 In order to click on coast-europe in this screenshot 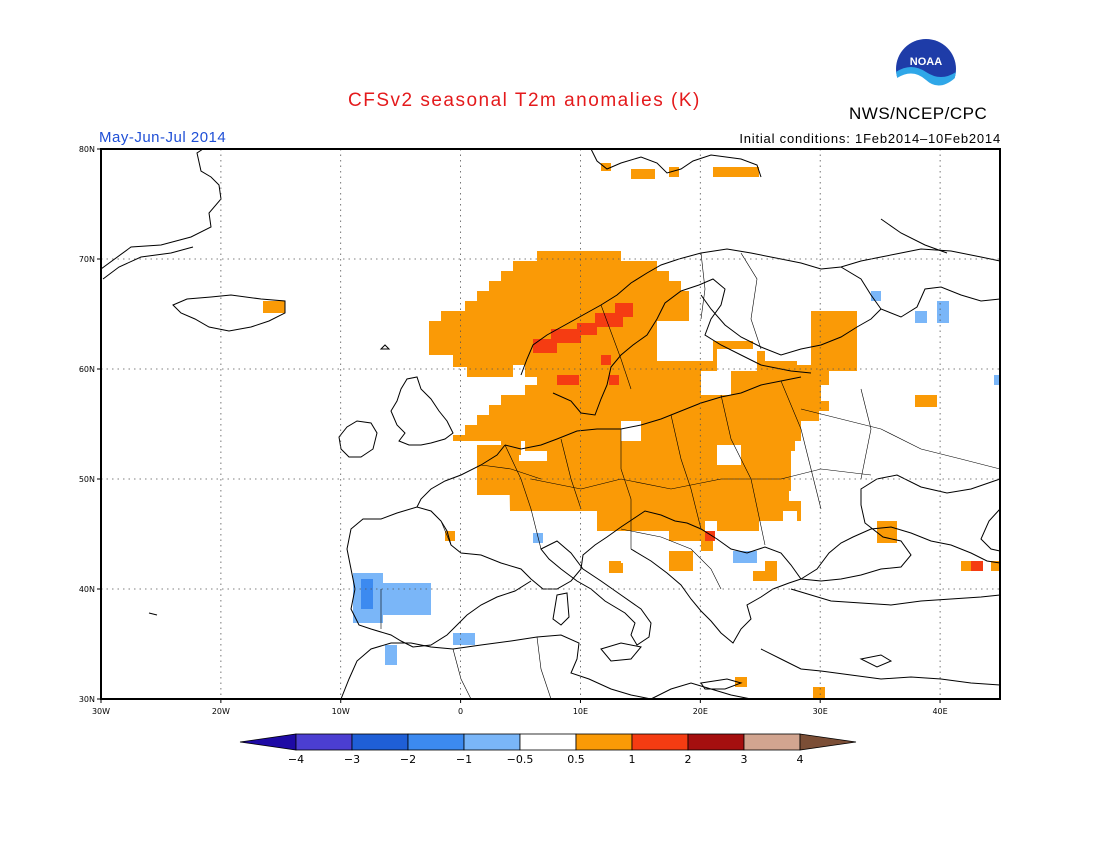, I will do `click(673, 561)`.